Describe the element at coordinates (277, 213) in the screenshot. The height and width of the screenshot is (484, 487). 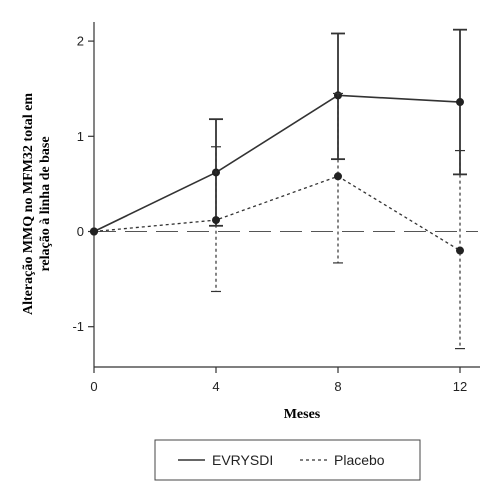
I see `series-line` at that location.